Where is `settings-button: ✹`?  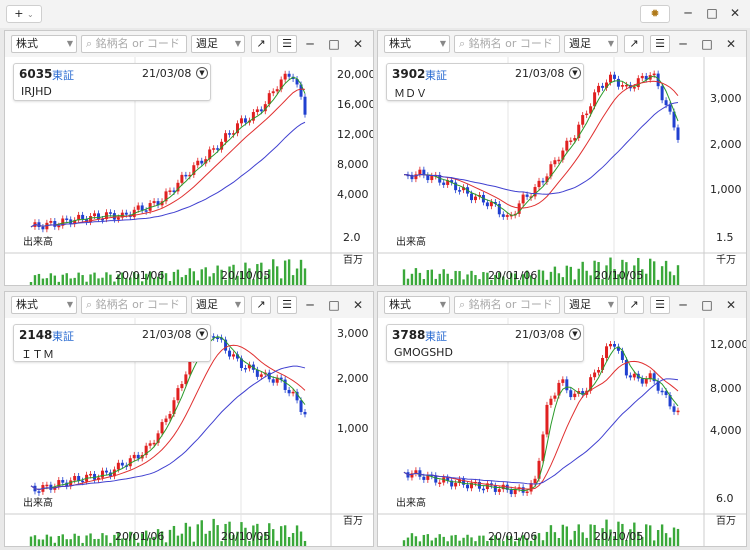
settings-button: ✹ is located at coordinates (655, 14).